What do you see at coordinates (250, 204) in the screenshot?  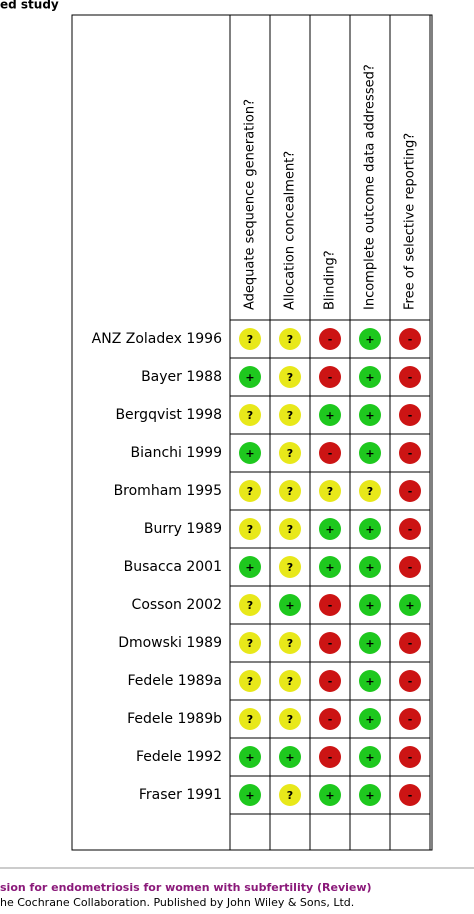 I see `column-header: Adequate sequence generation?` at bounding box center [250, 204].